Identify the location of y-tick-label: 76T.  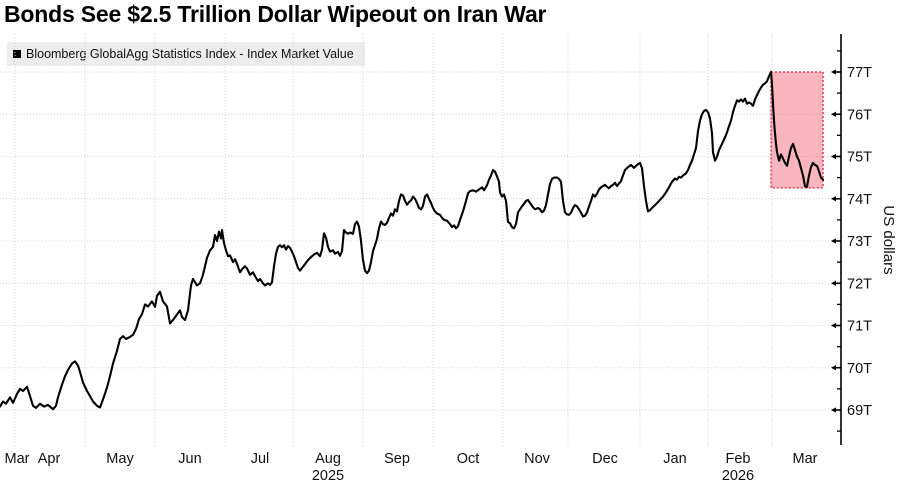
(859, 115).